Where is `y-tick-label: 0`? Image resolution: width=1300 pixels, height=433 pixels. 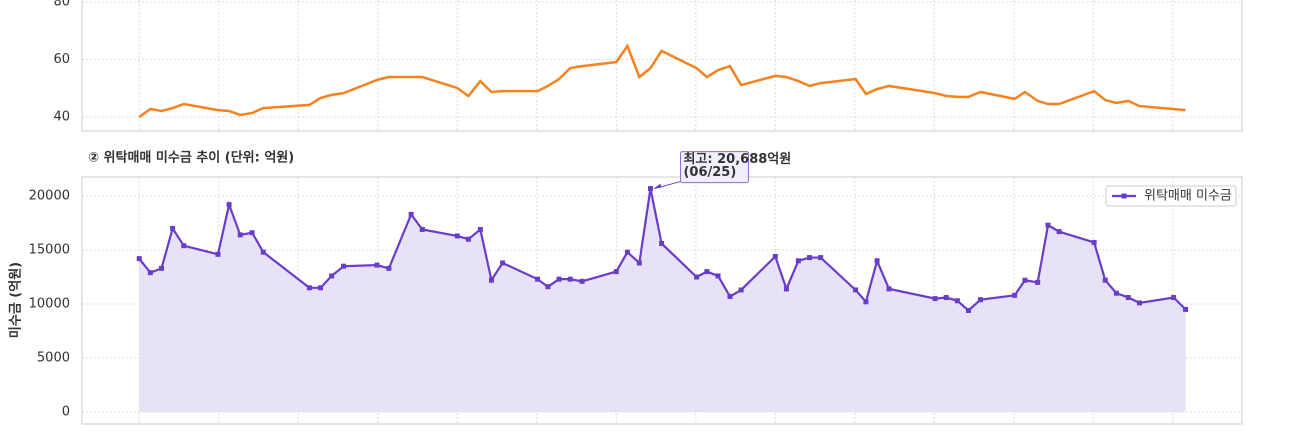
y-tick-label: 0 is located at coordinates (66, 412).